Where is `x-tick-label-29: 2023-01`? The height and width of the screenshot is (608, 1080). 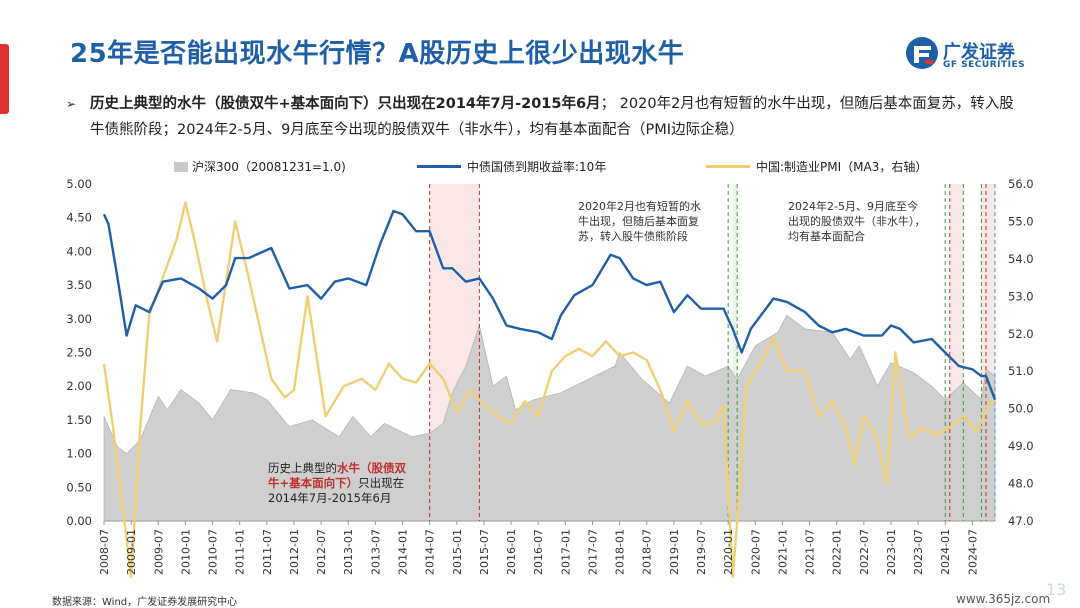 x-tick-label-29: 2023-01 is located at coordinates (891, 552).